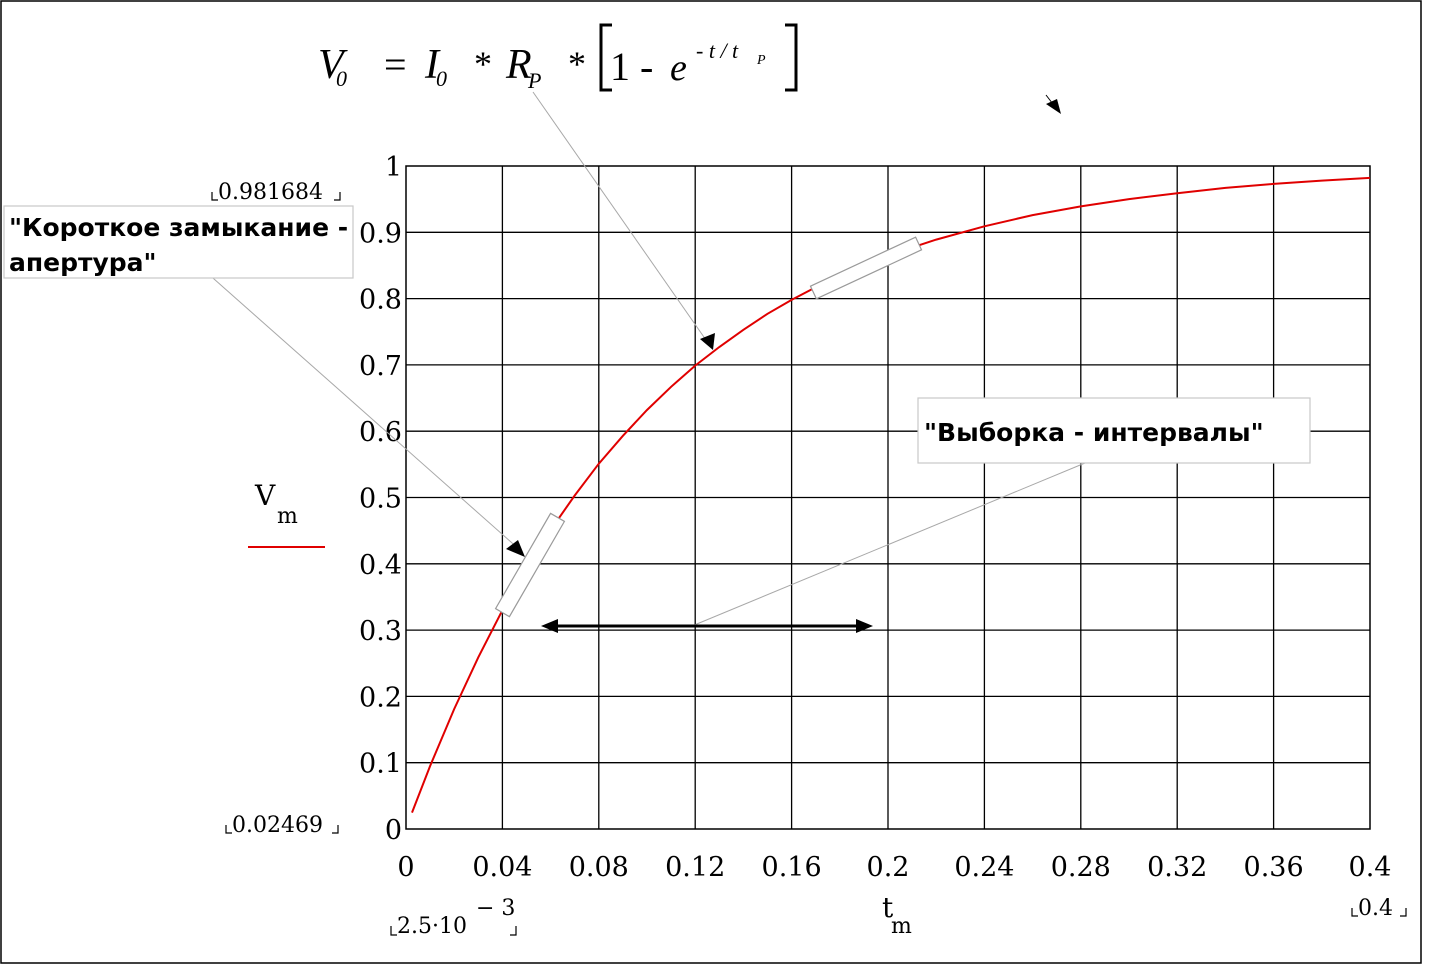  I want to click on x-tick-label: 0.4, so click(1370, 867).